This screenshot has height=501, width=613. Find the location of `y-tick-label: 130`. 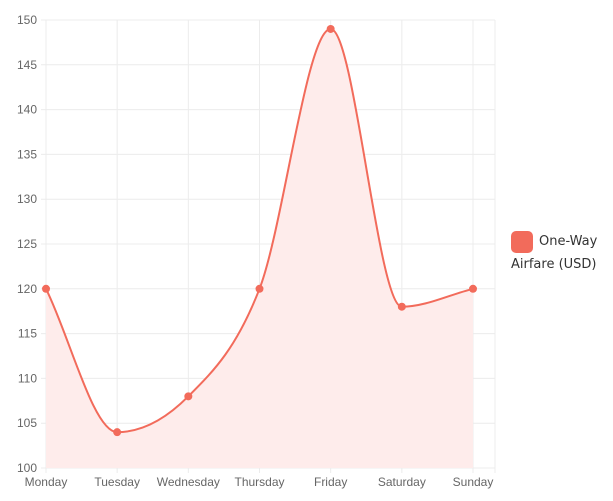

y-tick-label: 130 is located at coordinates (27, 199).